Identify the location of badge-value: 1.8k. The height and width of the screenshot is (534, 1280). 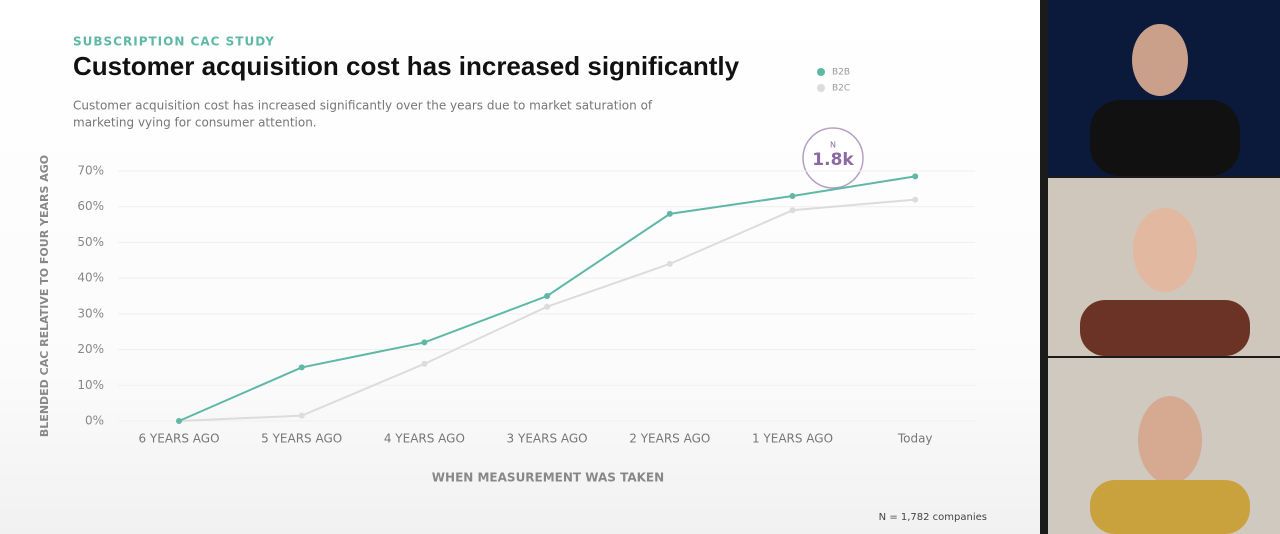
(833, 160).